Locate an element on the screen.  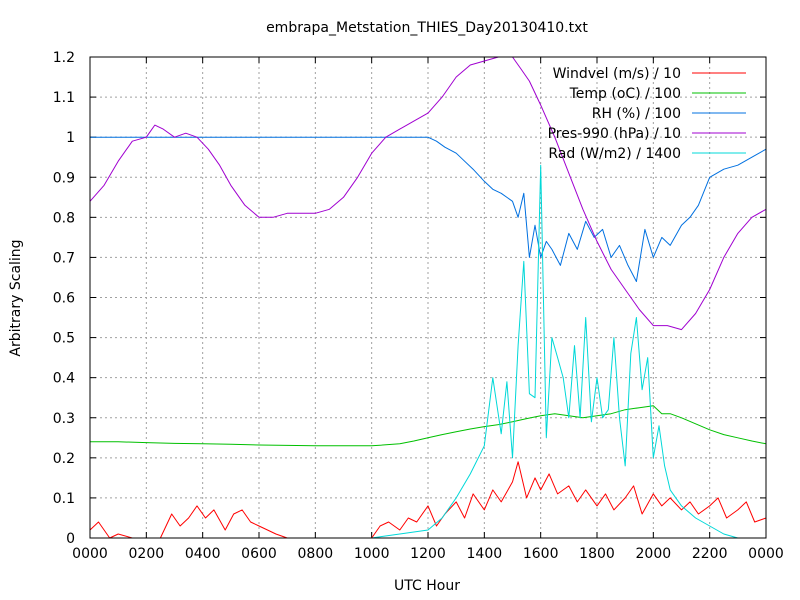
y-tick-label: 0.4 is located at coordinates (64, 379).